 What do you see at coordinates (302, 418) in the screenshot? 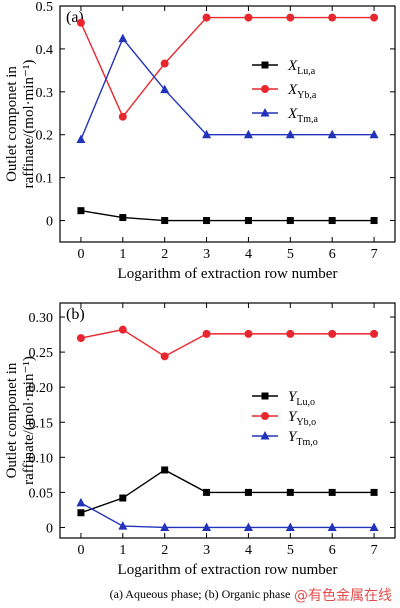
I see `legend-label: YYb,o` at bounding box center [302, 418].